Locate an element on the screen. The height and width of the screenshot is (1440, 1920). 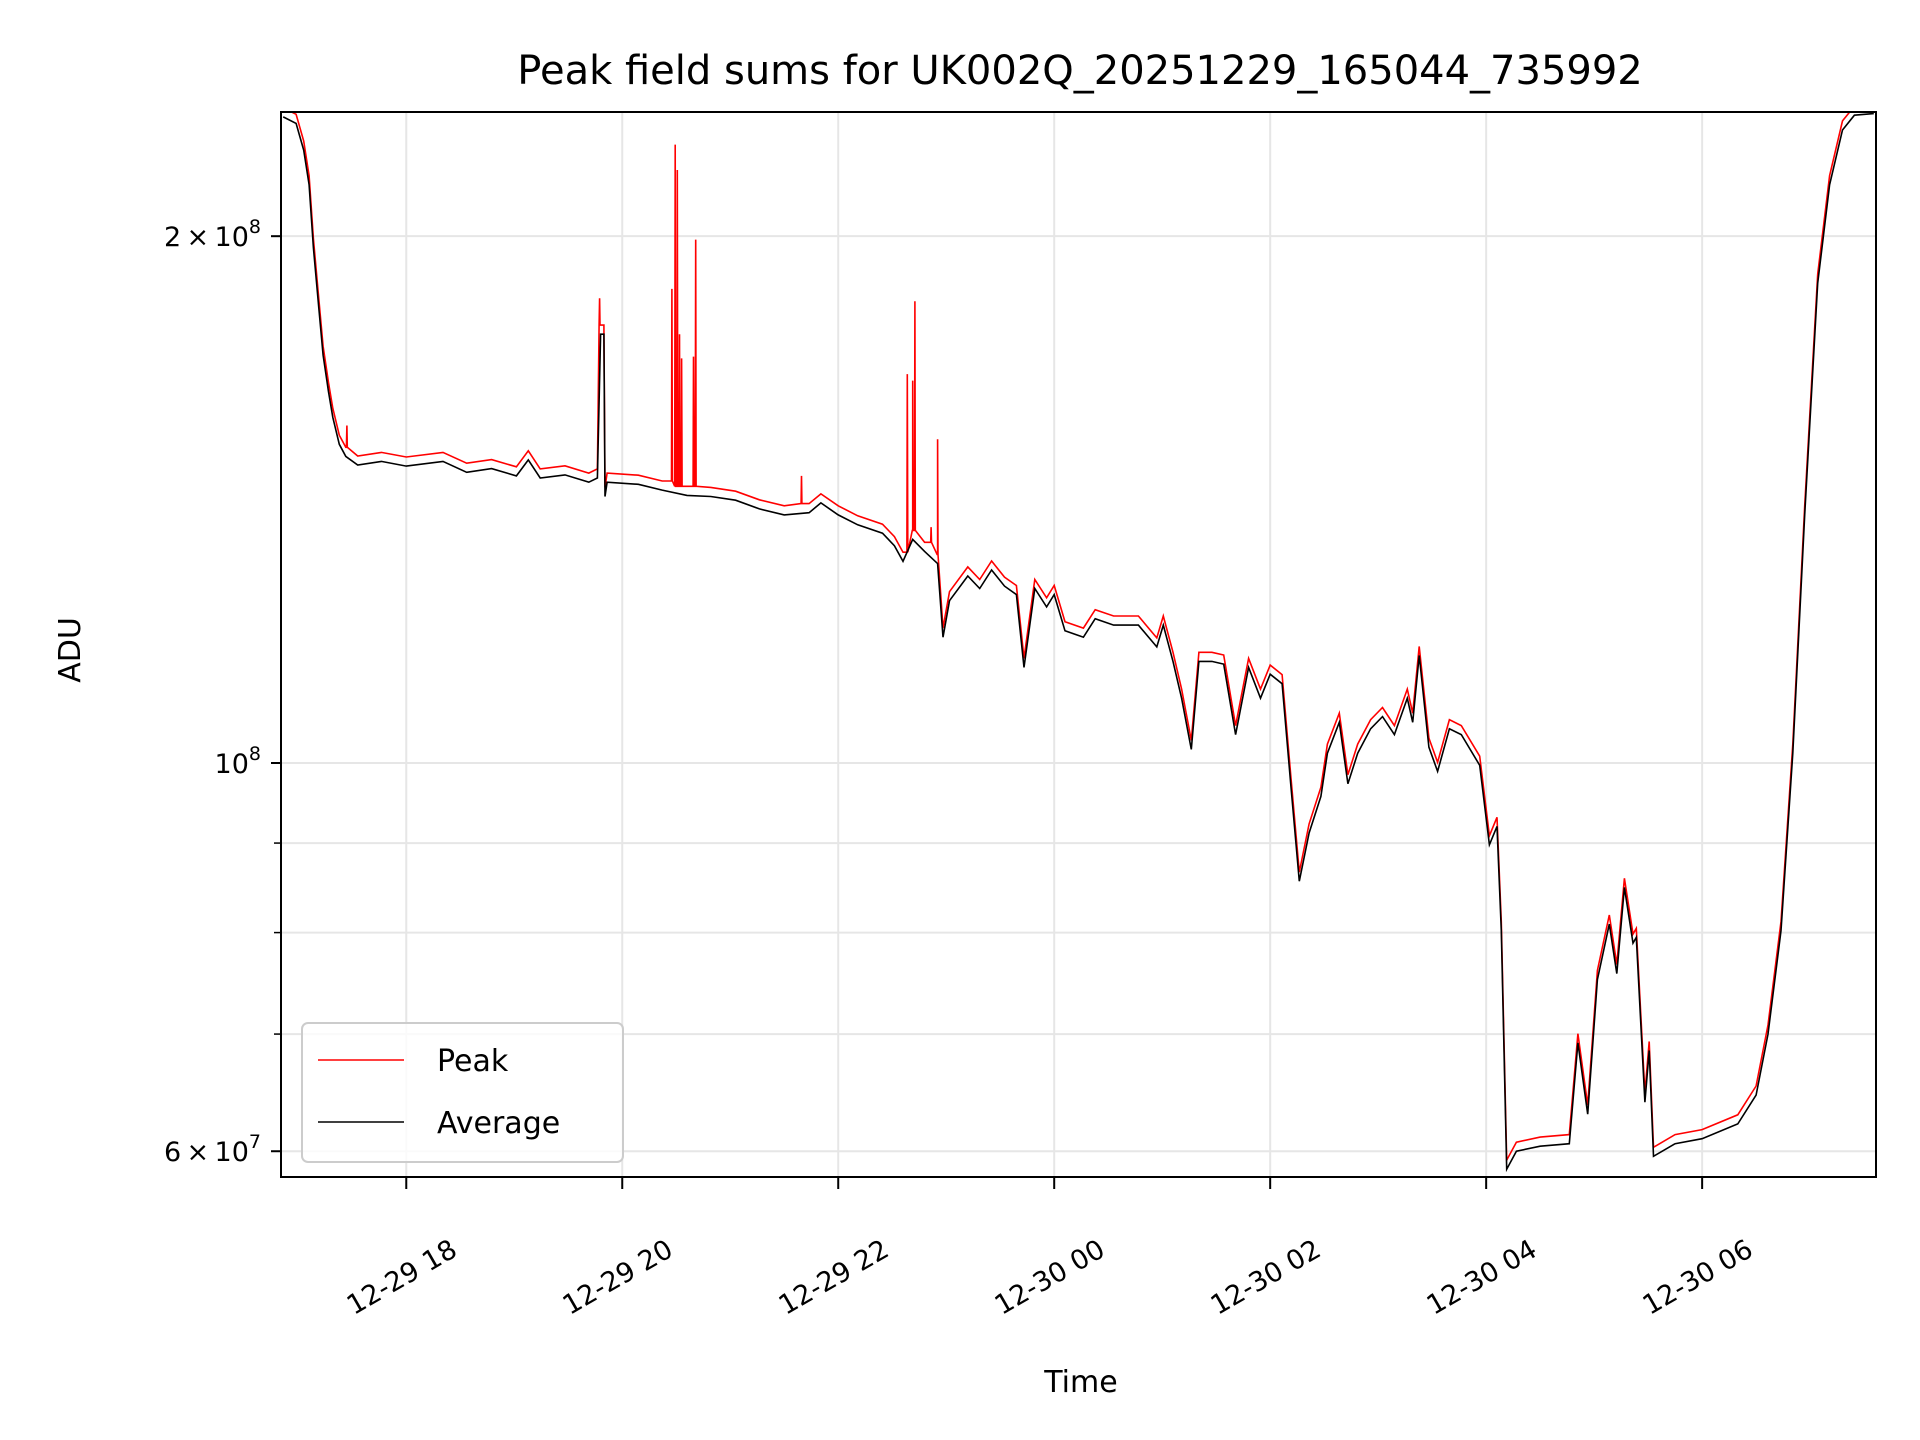
legend-box is located at coordinates (462, 1092).